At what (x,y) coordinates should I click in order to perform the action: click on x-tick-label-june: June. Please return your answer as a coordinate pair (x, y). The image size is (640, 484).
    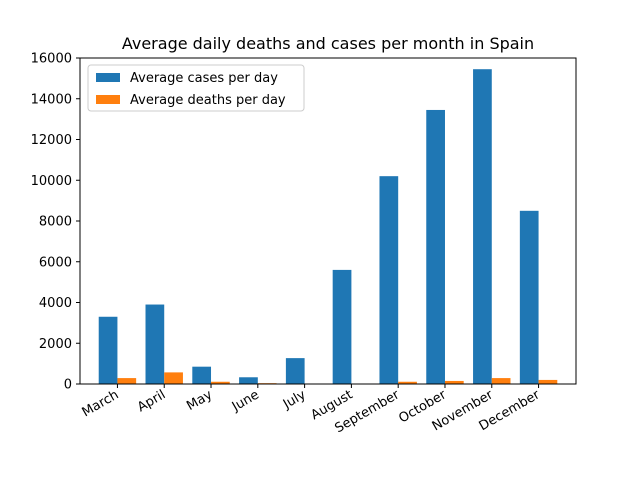
    Looking at the image, I should click on (245, 401).